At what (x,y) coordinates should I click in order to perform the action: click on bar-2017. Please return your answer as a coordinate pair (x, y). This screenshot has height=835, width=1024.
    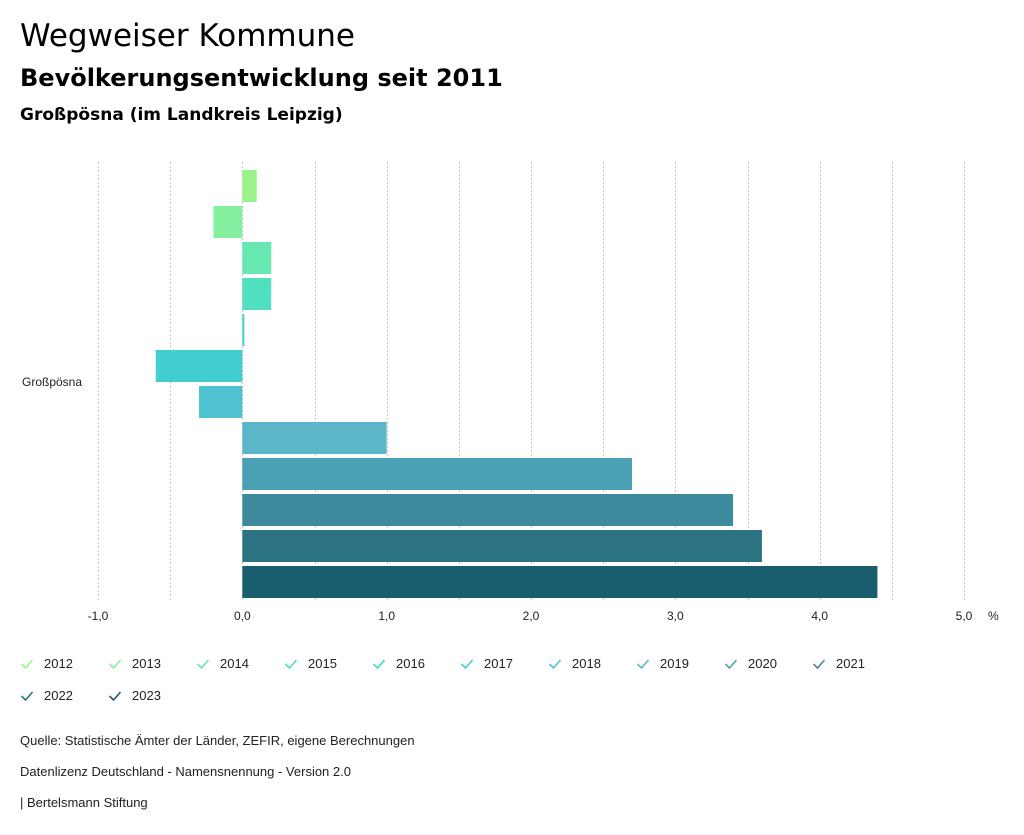
    Looking at the image, I should click on (199, 366).